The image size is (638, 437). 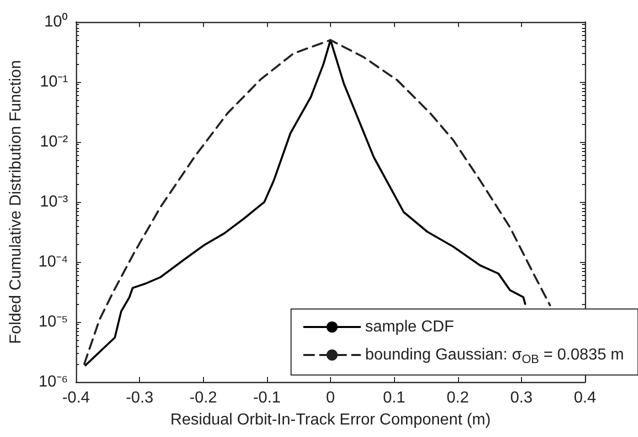 I want to click on x-tick-label: 0.2, so click(x=457, y=398).